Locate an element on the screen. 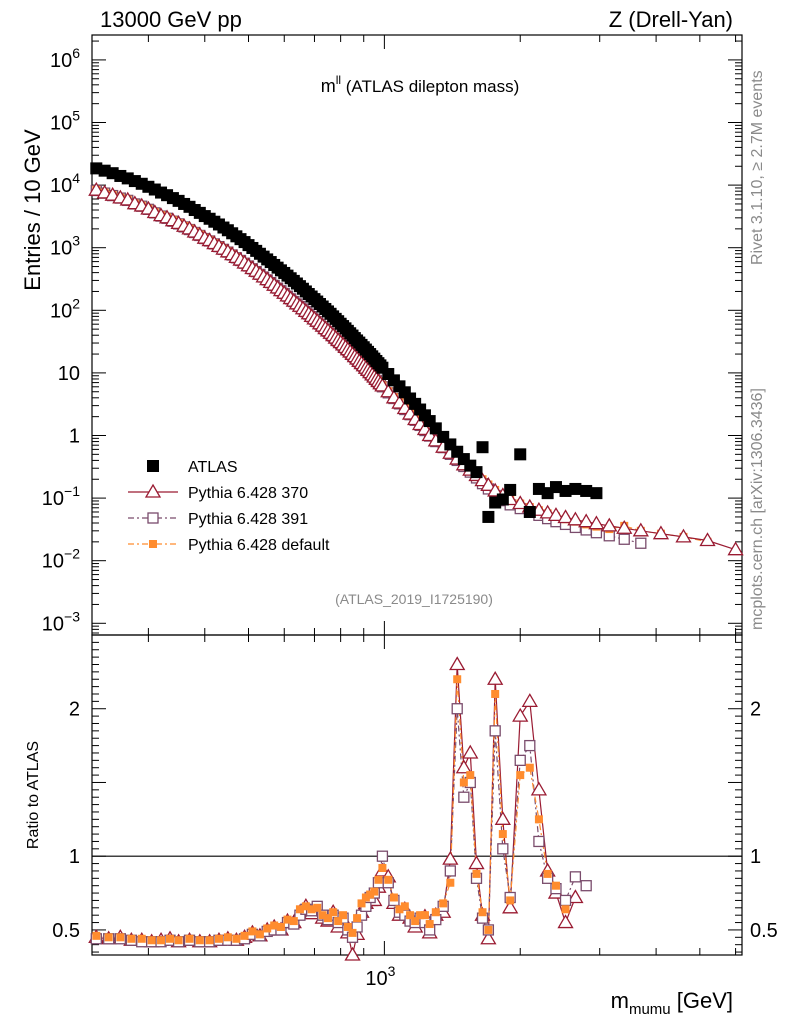 The height and width of the screenshot is (1024, 786). ylabel-ratio: Ratio to ATLAS is located at coordinates (33, 795).